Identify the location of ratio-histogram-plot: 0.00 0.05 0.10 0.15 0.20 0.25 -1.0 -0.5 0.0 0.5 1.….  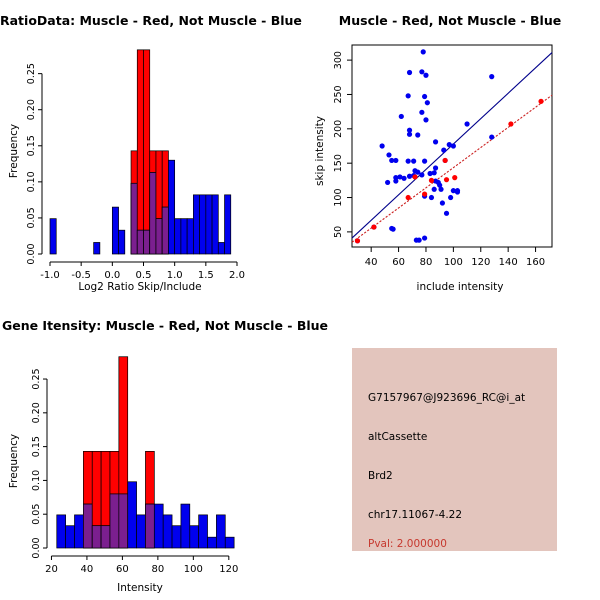
(135, 165).